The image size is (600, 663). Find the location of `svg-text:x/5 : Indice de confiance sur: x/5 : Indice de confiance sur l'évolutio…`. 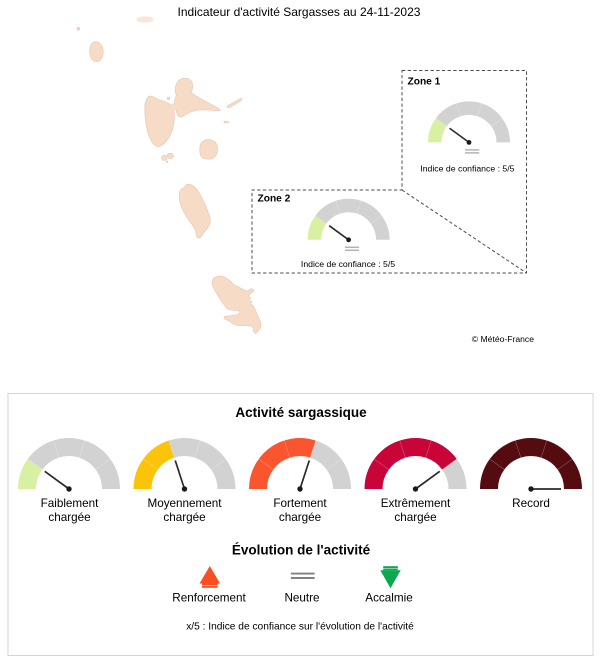

svg-text:x/5 : Indice de confiance sur: x/5 : Indice de confiance sur l'évolutio… is located at coordinates (300, 626).